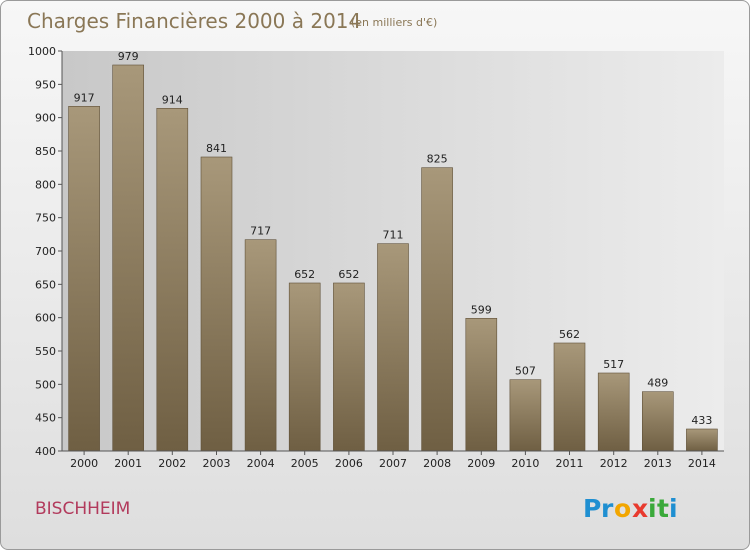 The image size is (750, 550). I want to click on data-label: 433, so click(701, 420).